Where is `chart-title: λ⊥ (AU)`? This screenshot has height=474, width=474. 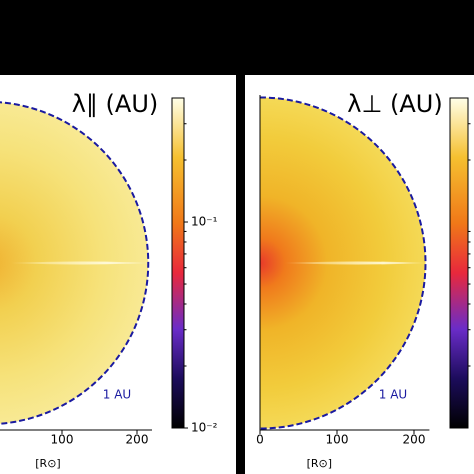 chart-title: λ⊥ (AU) is located at coordinates (394, 104).